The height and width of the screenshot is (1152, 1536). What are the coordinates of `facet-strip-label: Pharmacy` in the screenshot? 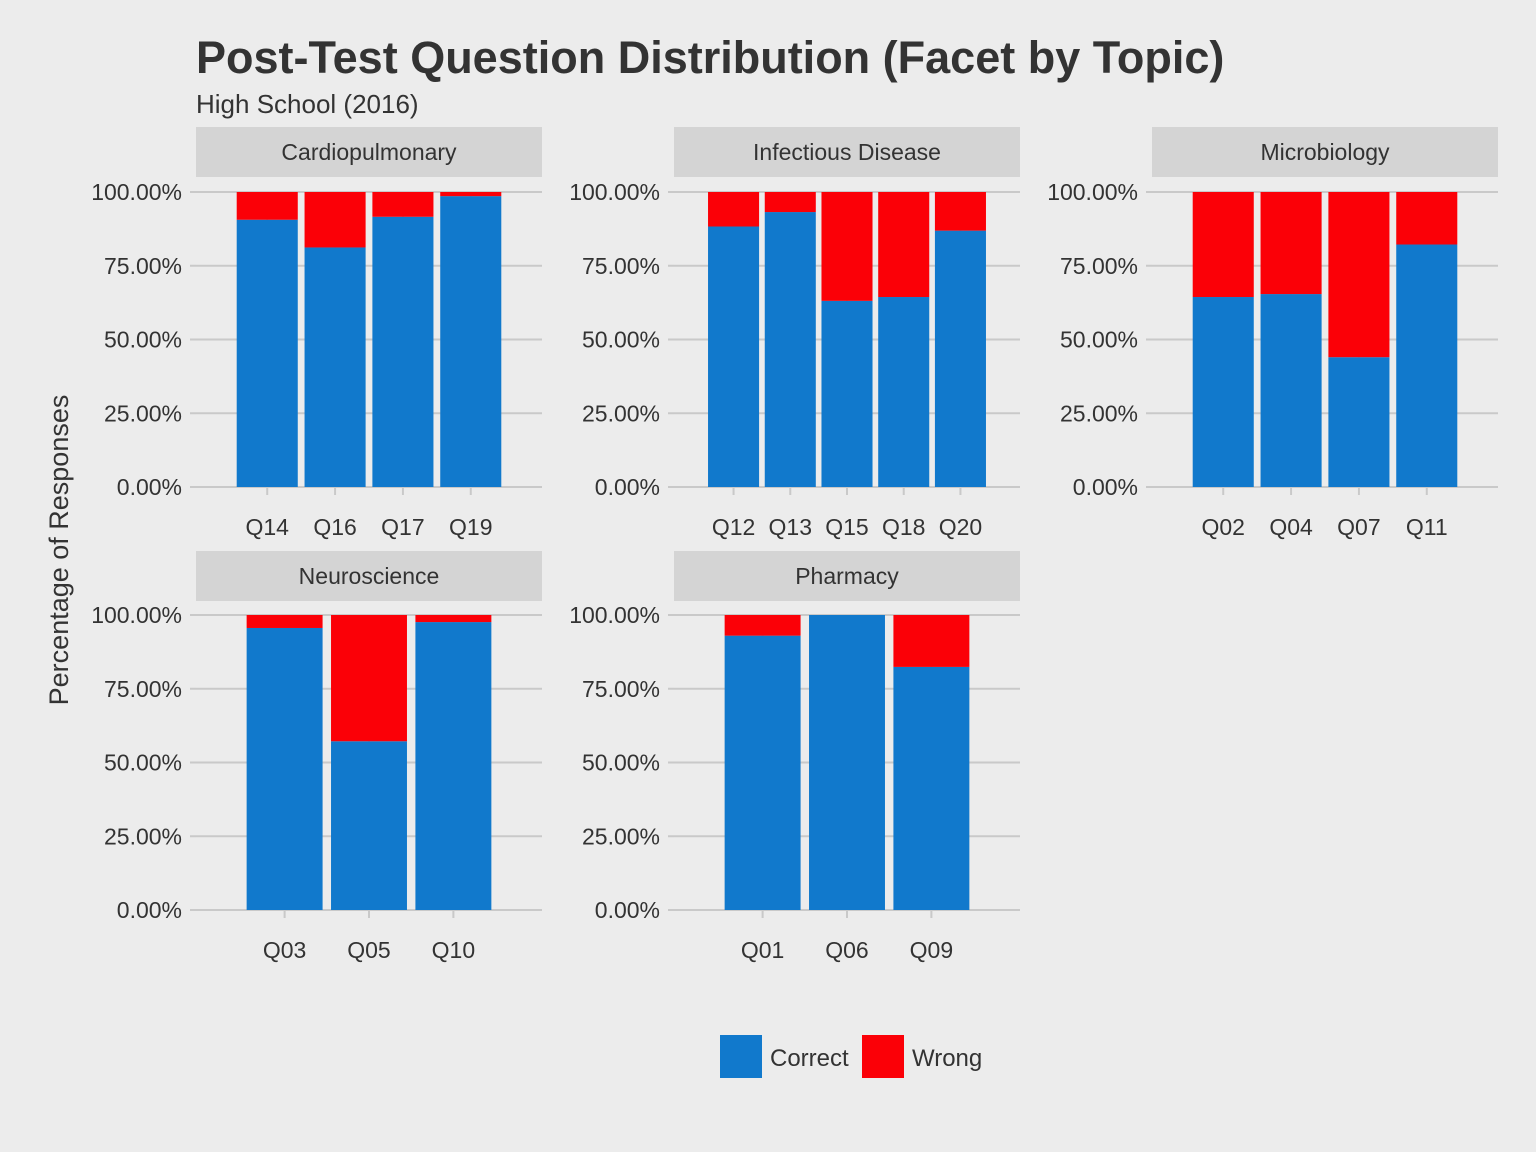 It's located at (847, 576).